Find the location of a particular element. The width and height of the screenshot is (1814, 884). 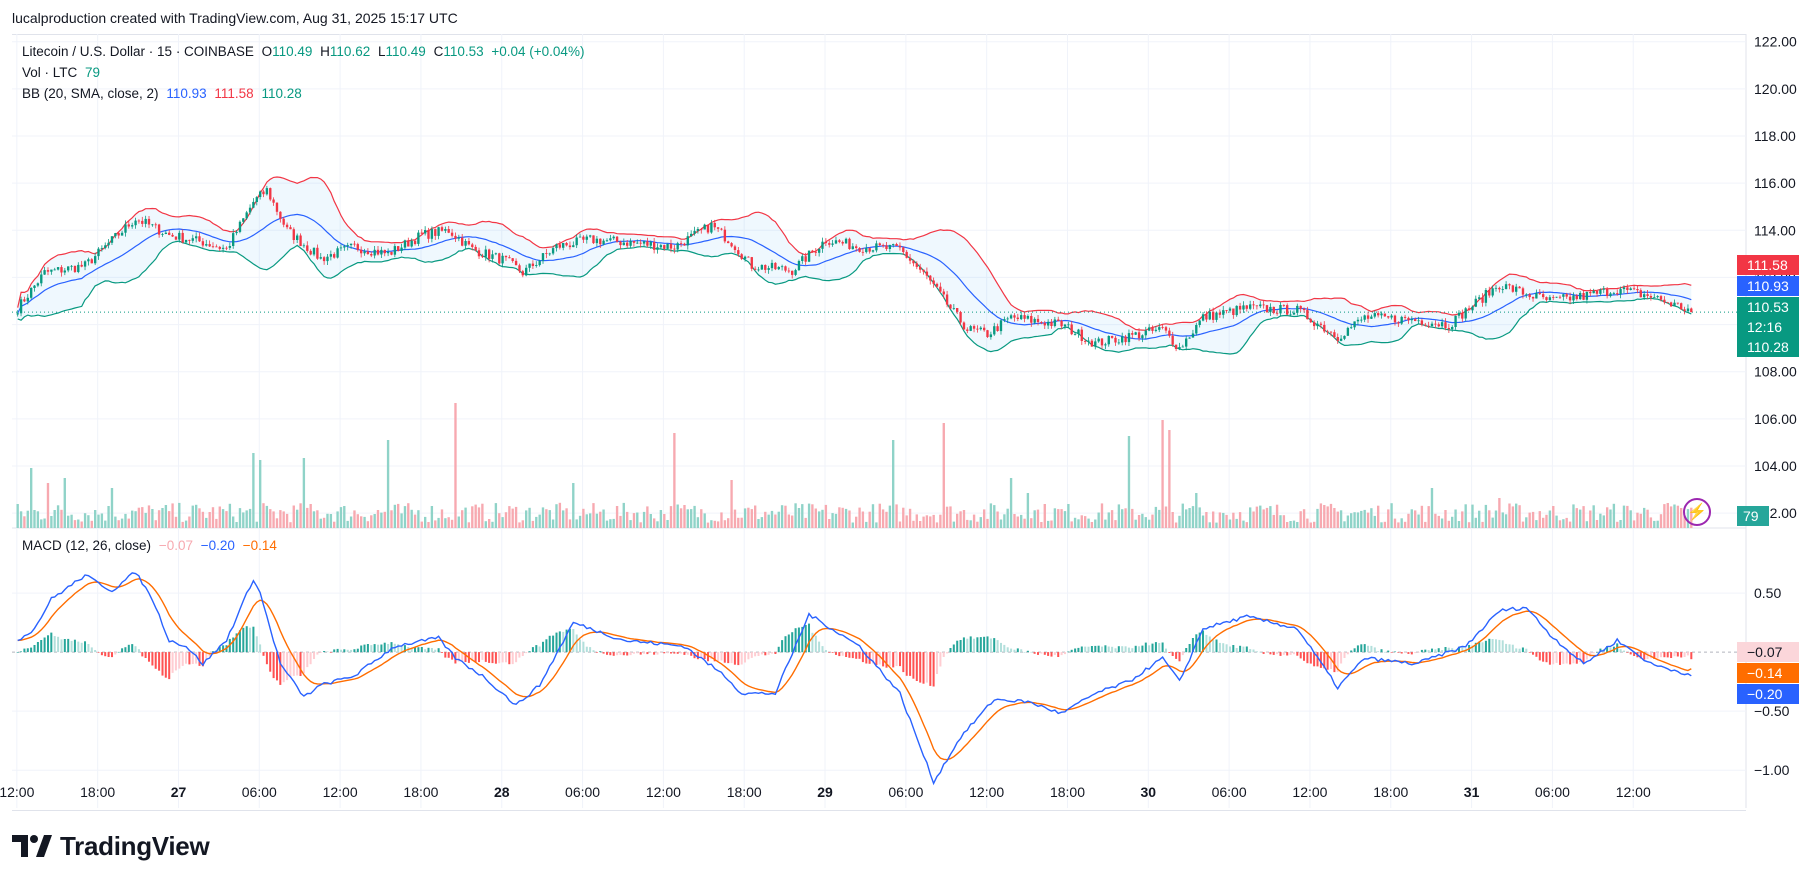

legend-symbol: Litecoin / U.S. Dollar · 15 · COINBASE is located at coordinates (138, 51).